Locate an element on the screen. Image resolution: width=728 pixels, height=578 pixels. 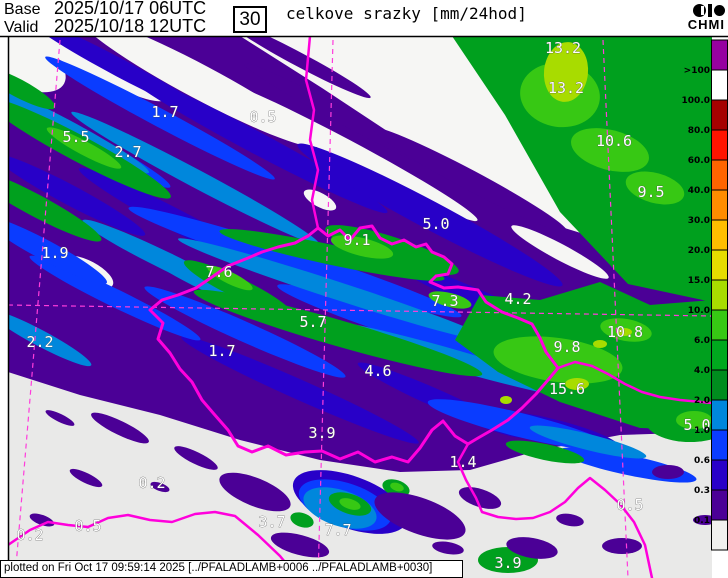
colorbar-tick-label: 10.0 is located at coordinates (699, 311).